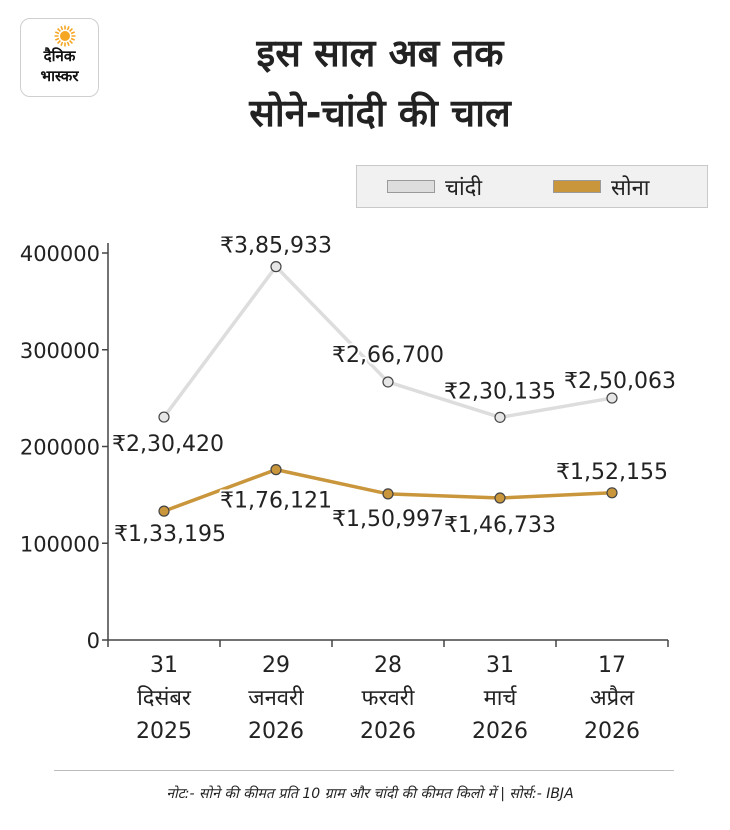 This screenshot has width=730, height=830. I want to click on x-tick-label: अप्रैल, so click(612, 698).